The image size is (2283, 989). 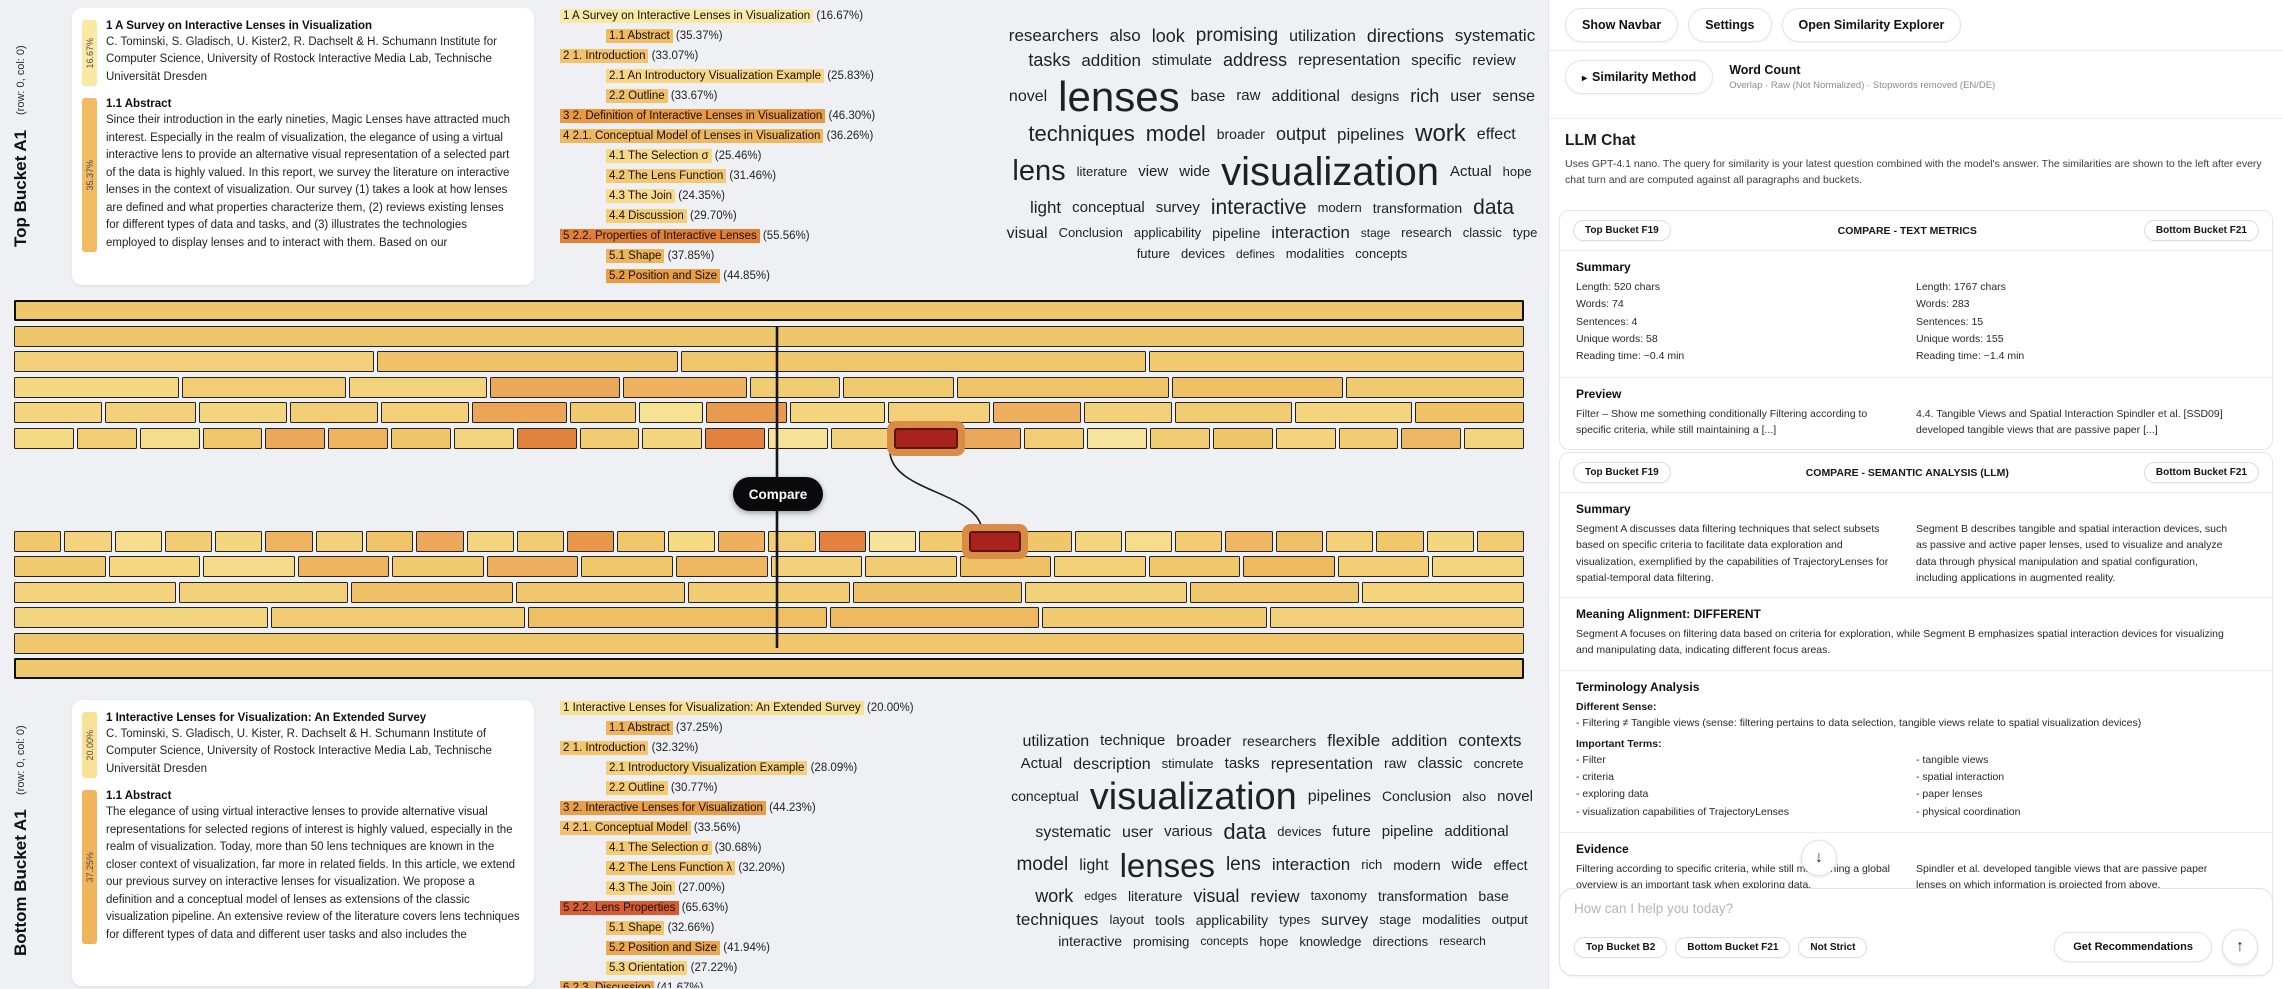 What do you see at coordinates (780, 748) in the screenshot?
I see `toc-item: 2 1. Introduction (32.32%)` at bounding box center [780, 748].